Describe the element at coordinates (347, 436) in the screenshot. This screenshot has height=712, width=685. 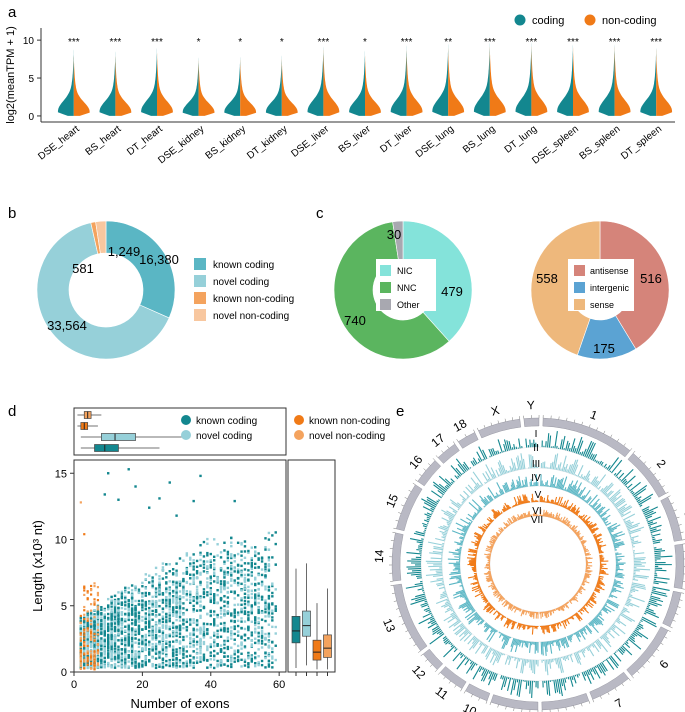
I see `legend-label: novel non-coding` at that location.